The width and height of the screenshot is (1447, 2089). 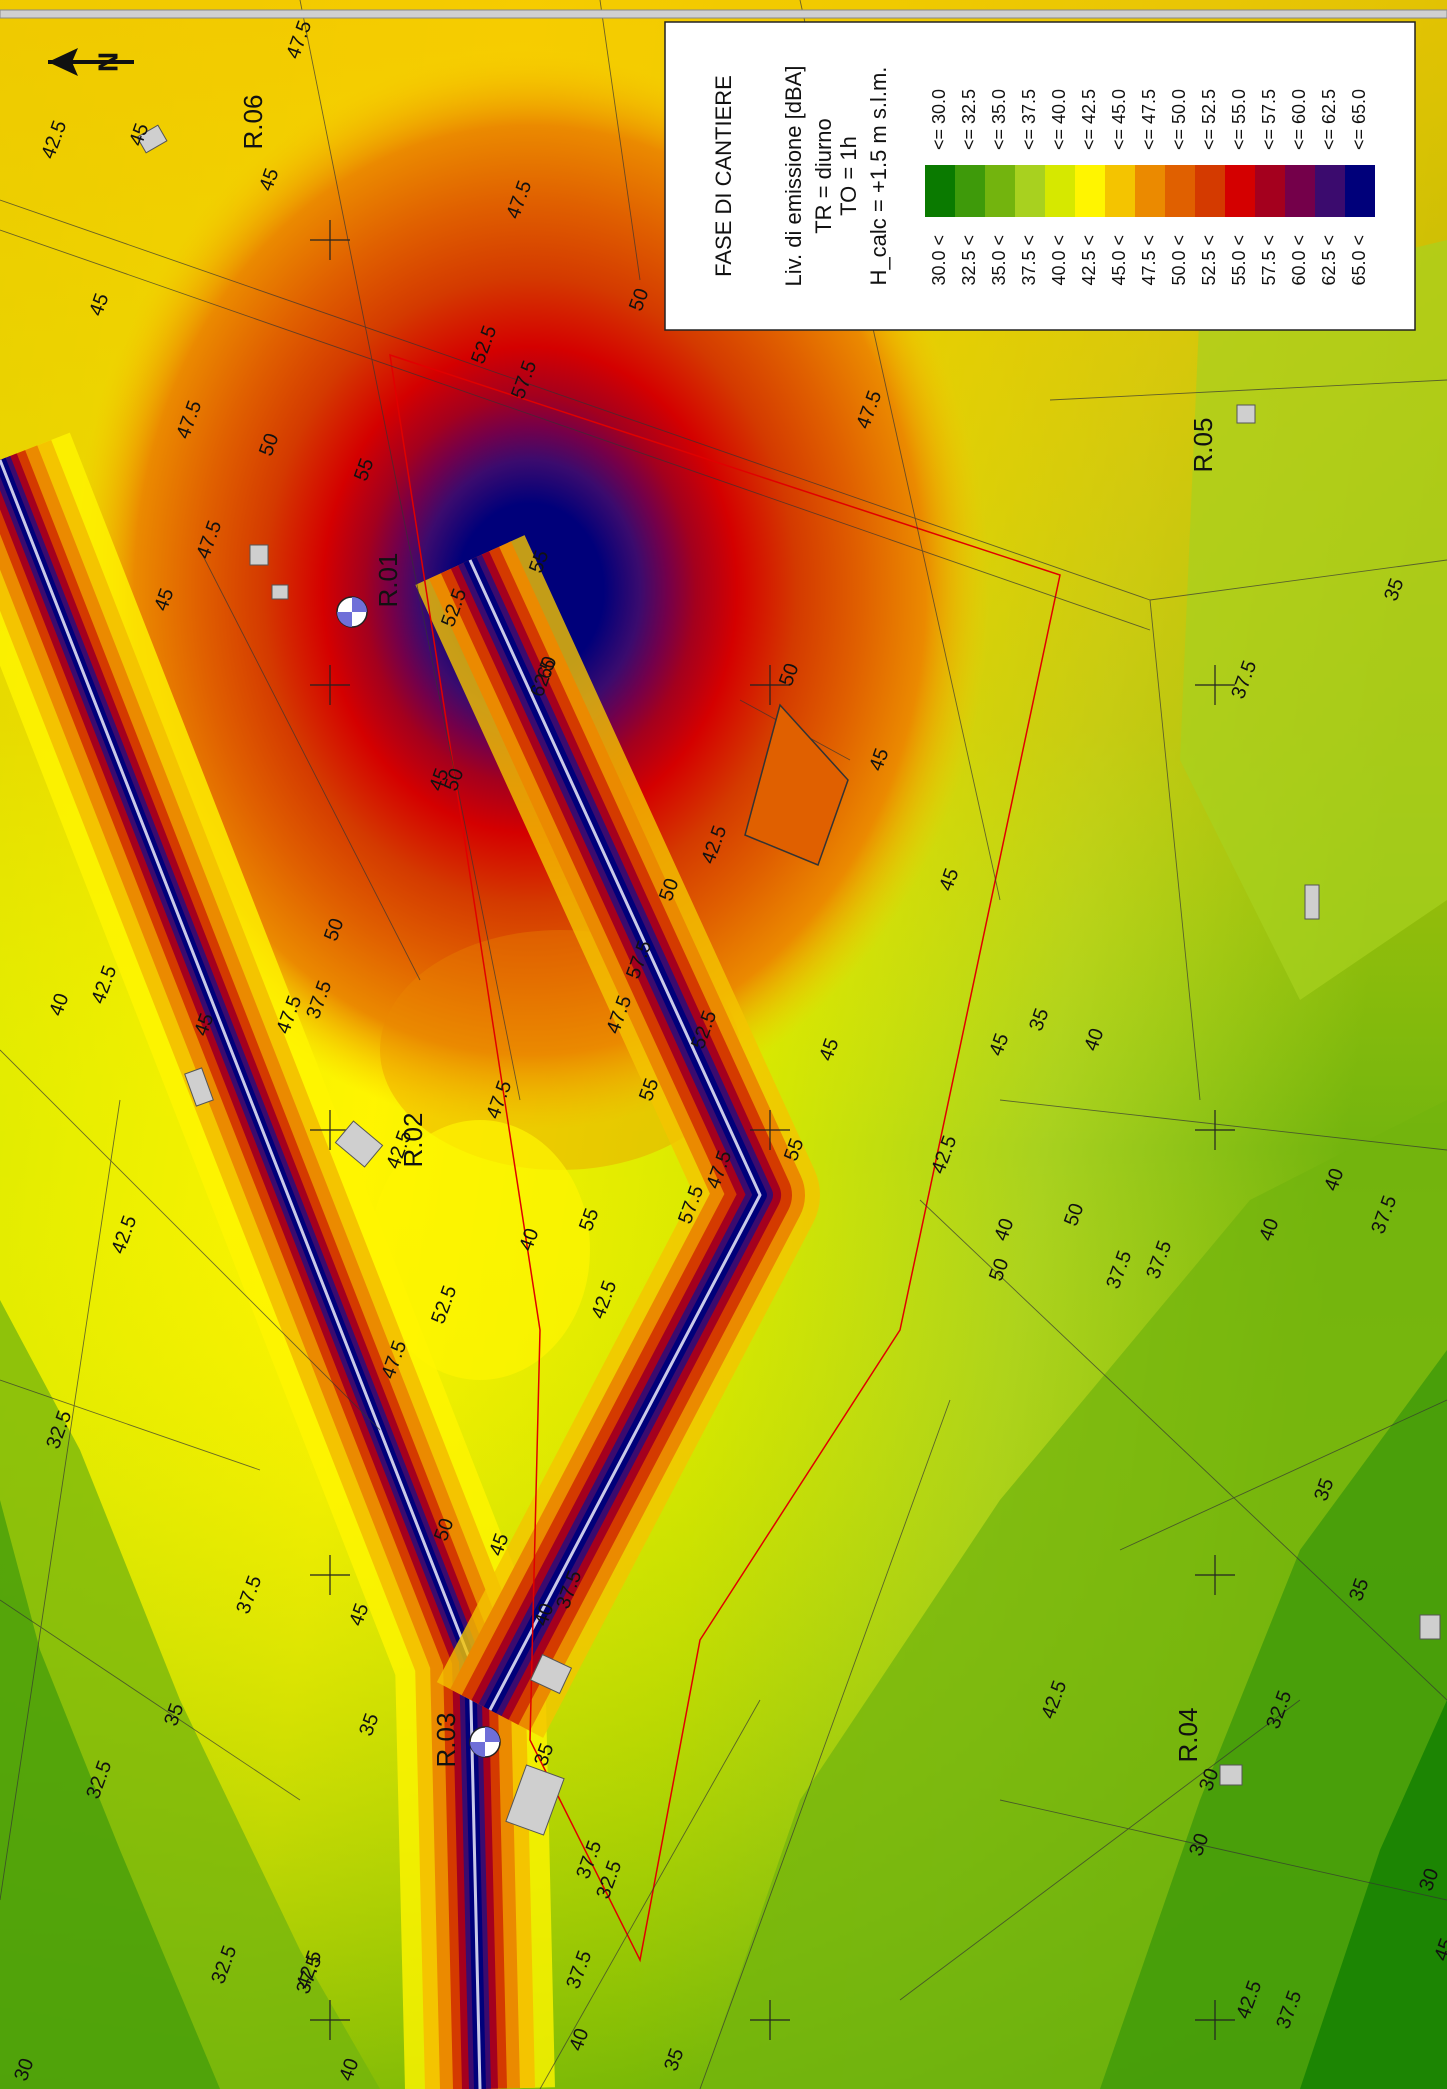 I want to click on receiver-label: R.04, so click(x=1188, y=1735).